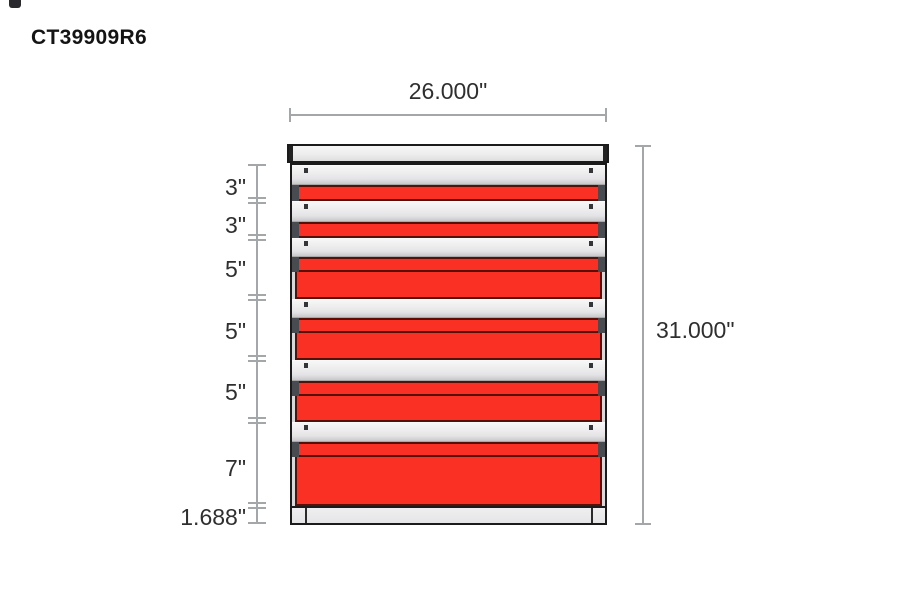  What do you see at coordinates (257, 344) in the screenshot?
I see `drawer-dimension-chain-line` at bounding box center [257, 344].